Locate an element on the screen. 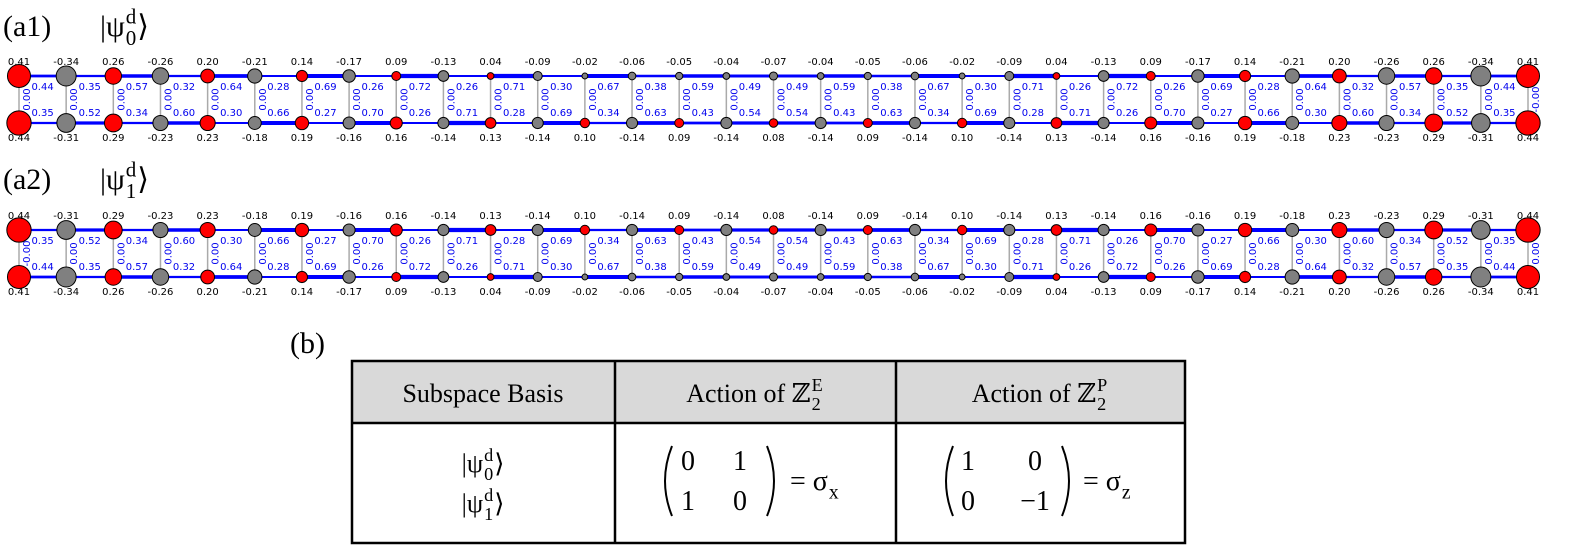  site-label: 0.04 is located at coordinates (1056, 292).